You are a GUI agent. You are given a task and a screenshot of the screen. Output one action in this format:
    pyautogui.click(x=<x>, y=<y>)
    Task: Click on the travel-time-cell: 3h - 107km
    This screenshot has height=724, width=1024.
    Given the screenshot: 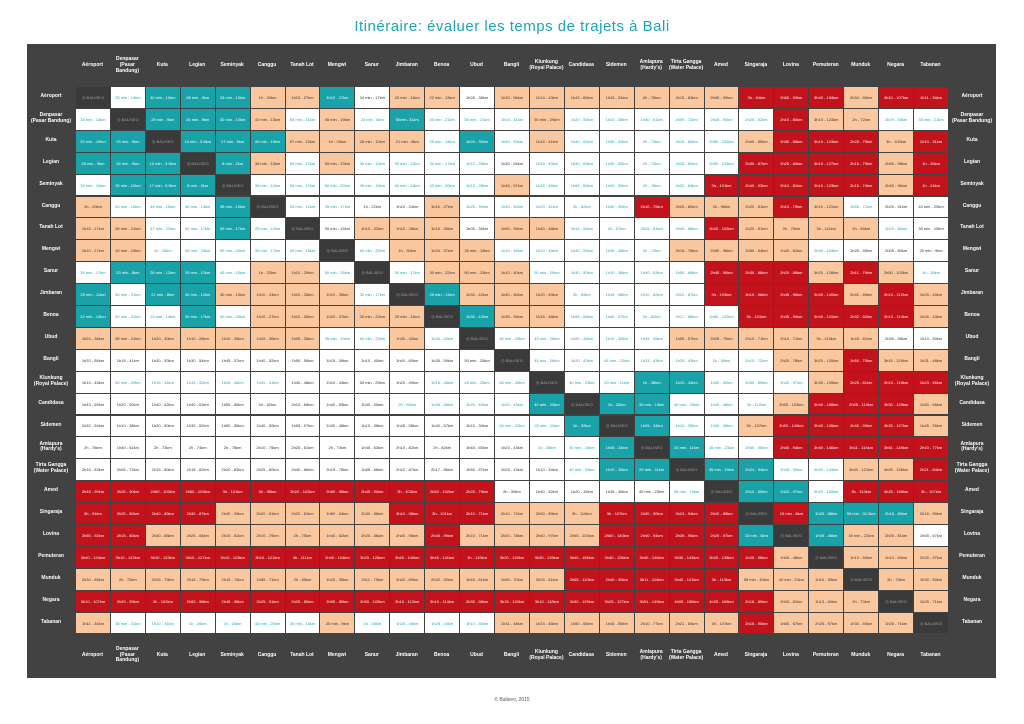 What is the action you would take?
    pyautogui.click(x=756, y=426)
    